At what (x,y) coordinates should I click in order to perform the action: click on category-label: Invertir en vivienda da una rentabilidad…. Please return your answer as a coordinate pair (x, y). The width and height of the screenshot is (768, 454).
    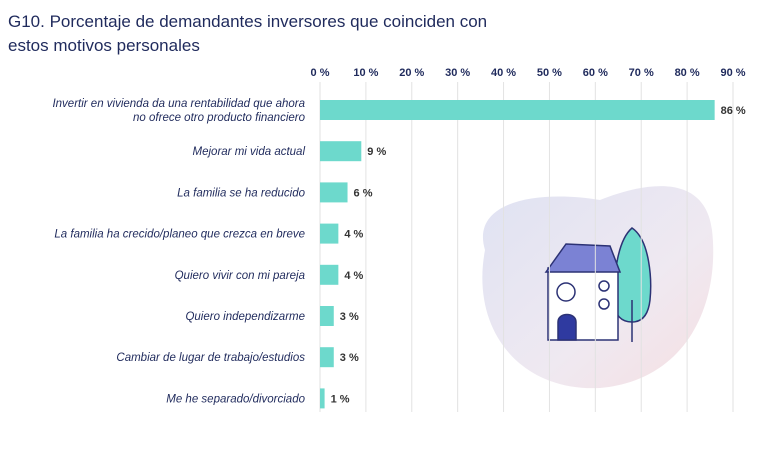
    Looking at the image, I should click on (178, 104).